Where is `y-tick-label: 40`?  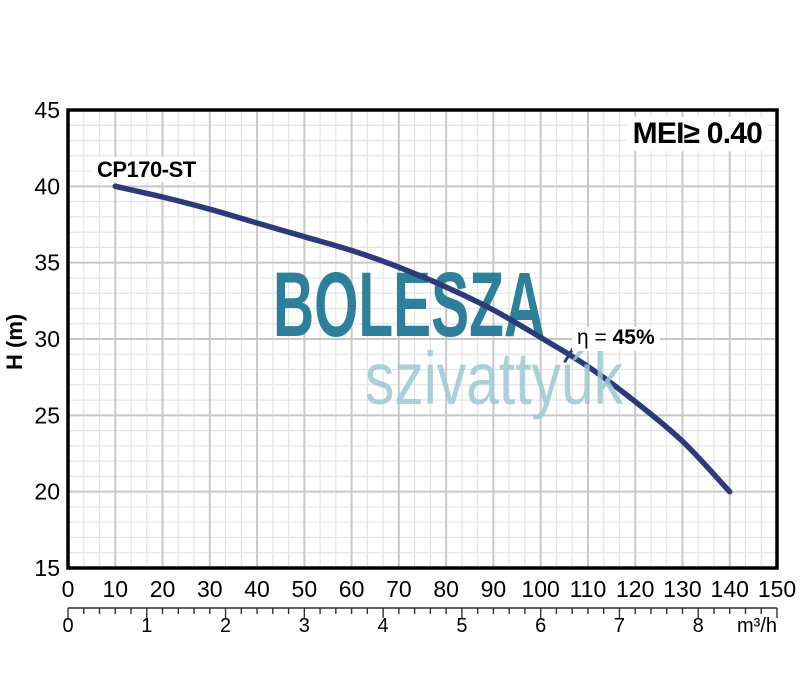
y-tick-label: 40 is located at coordinates (47, 186).